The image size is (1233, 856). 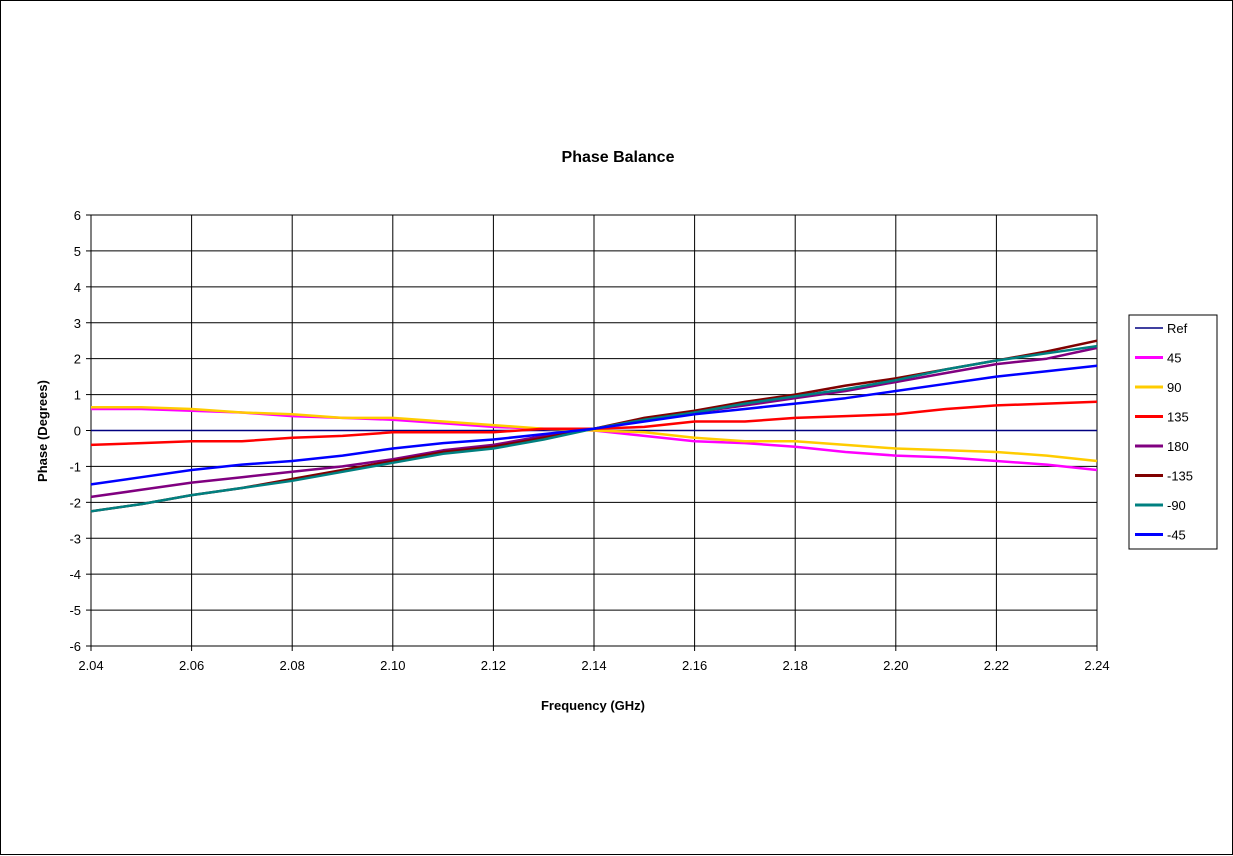 I want to click on y-tick-label: 3, so click(x=77, y=323).